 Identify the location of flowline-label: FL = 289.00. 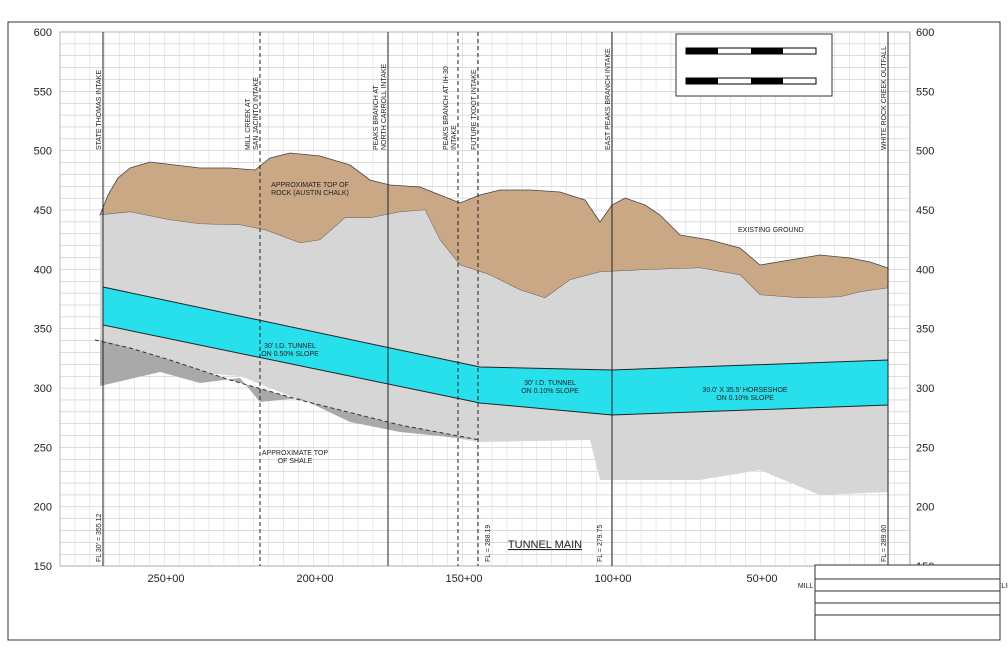
(884, 543).